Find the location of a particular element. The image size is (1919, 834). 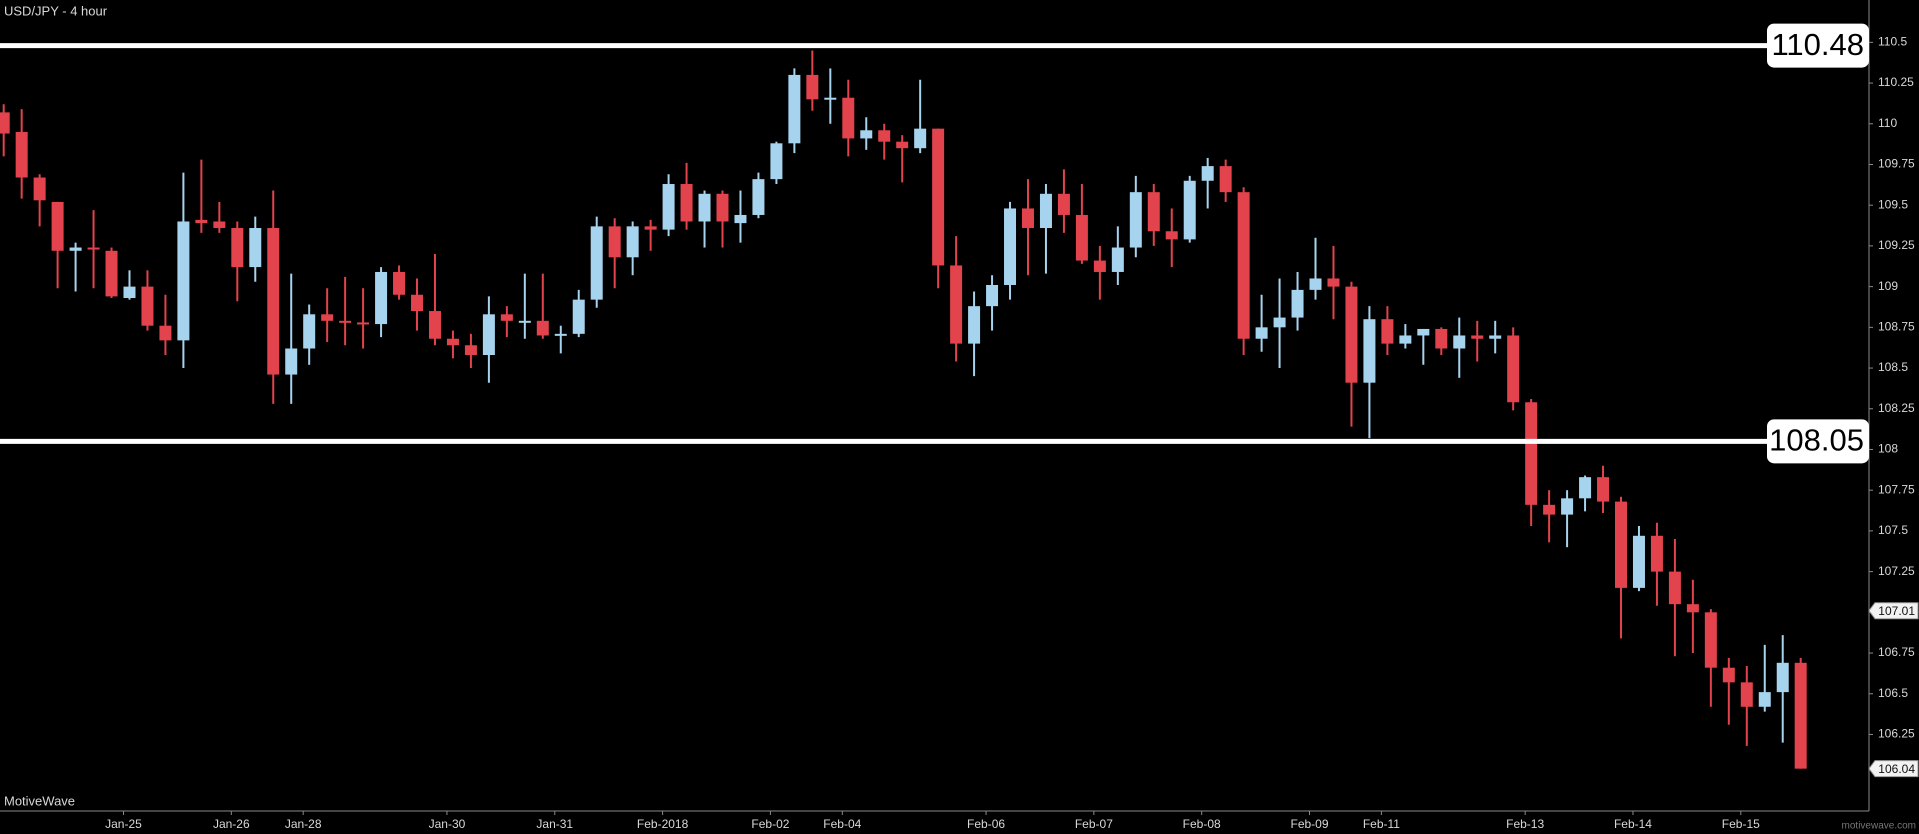

x-tick-label: Jan-31 is located at coordinates (554, 824).